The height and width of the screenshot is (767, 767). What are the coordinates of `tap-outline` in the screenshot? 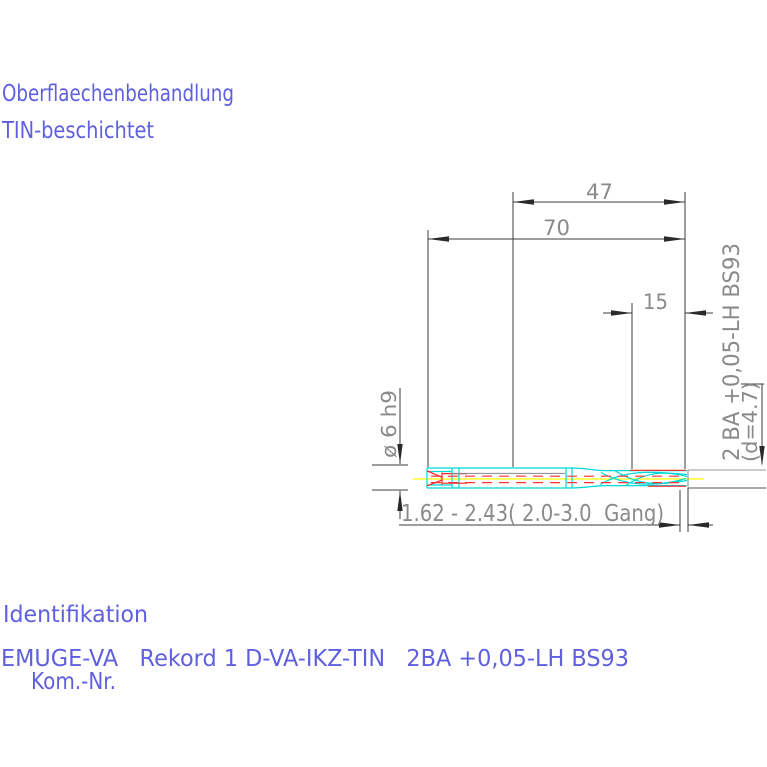 It's located at (557, 478).